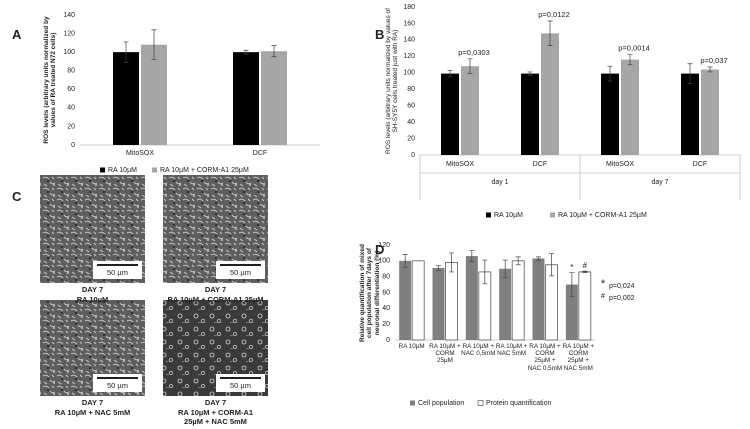  Describe the element at coordinates (545, 357) in the screenshot. I see `x-tick-label: RA 10µM + CORM 25µM + NAC 0,5mM` at that location.